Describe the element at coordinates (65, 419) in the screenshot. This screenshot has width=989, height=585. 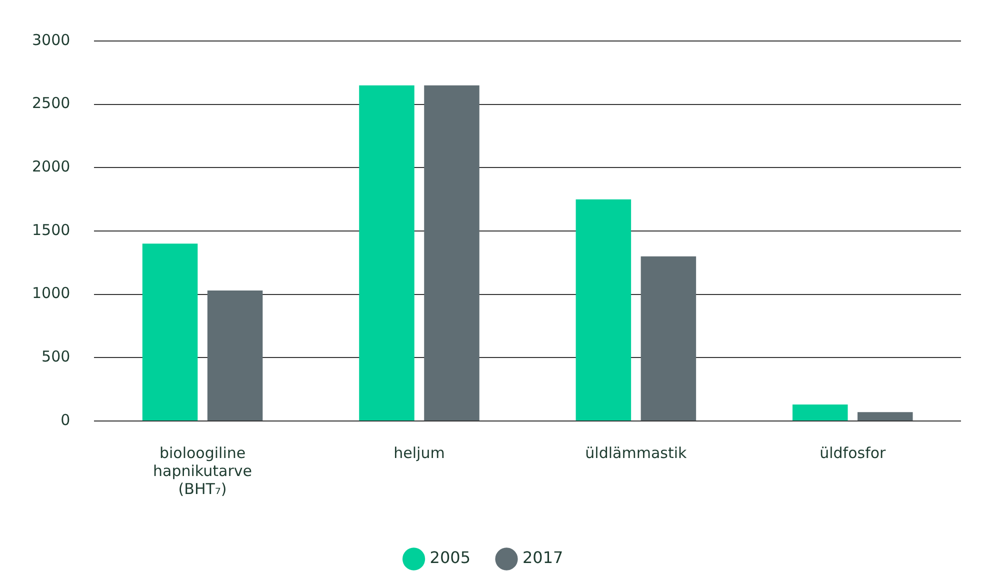
I see `y-tick-label: 0` at that location.